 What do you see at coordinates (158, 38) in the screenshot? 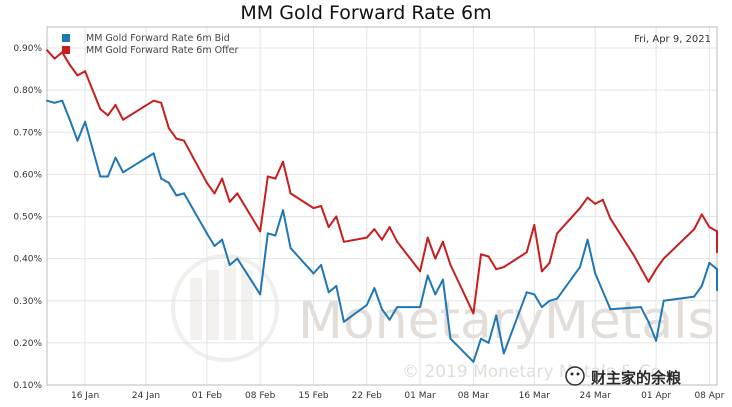
I see `legend-label-bid: MM Gold Forward Rate 6m Bid` at bounding box center [158, 38].